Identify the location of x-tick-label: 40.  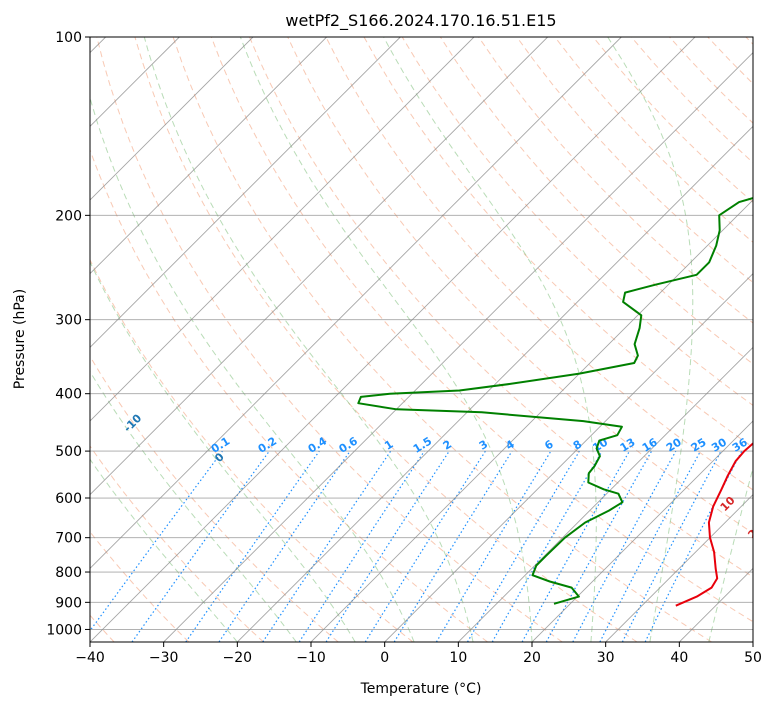
(679, 658).